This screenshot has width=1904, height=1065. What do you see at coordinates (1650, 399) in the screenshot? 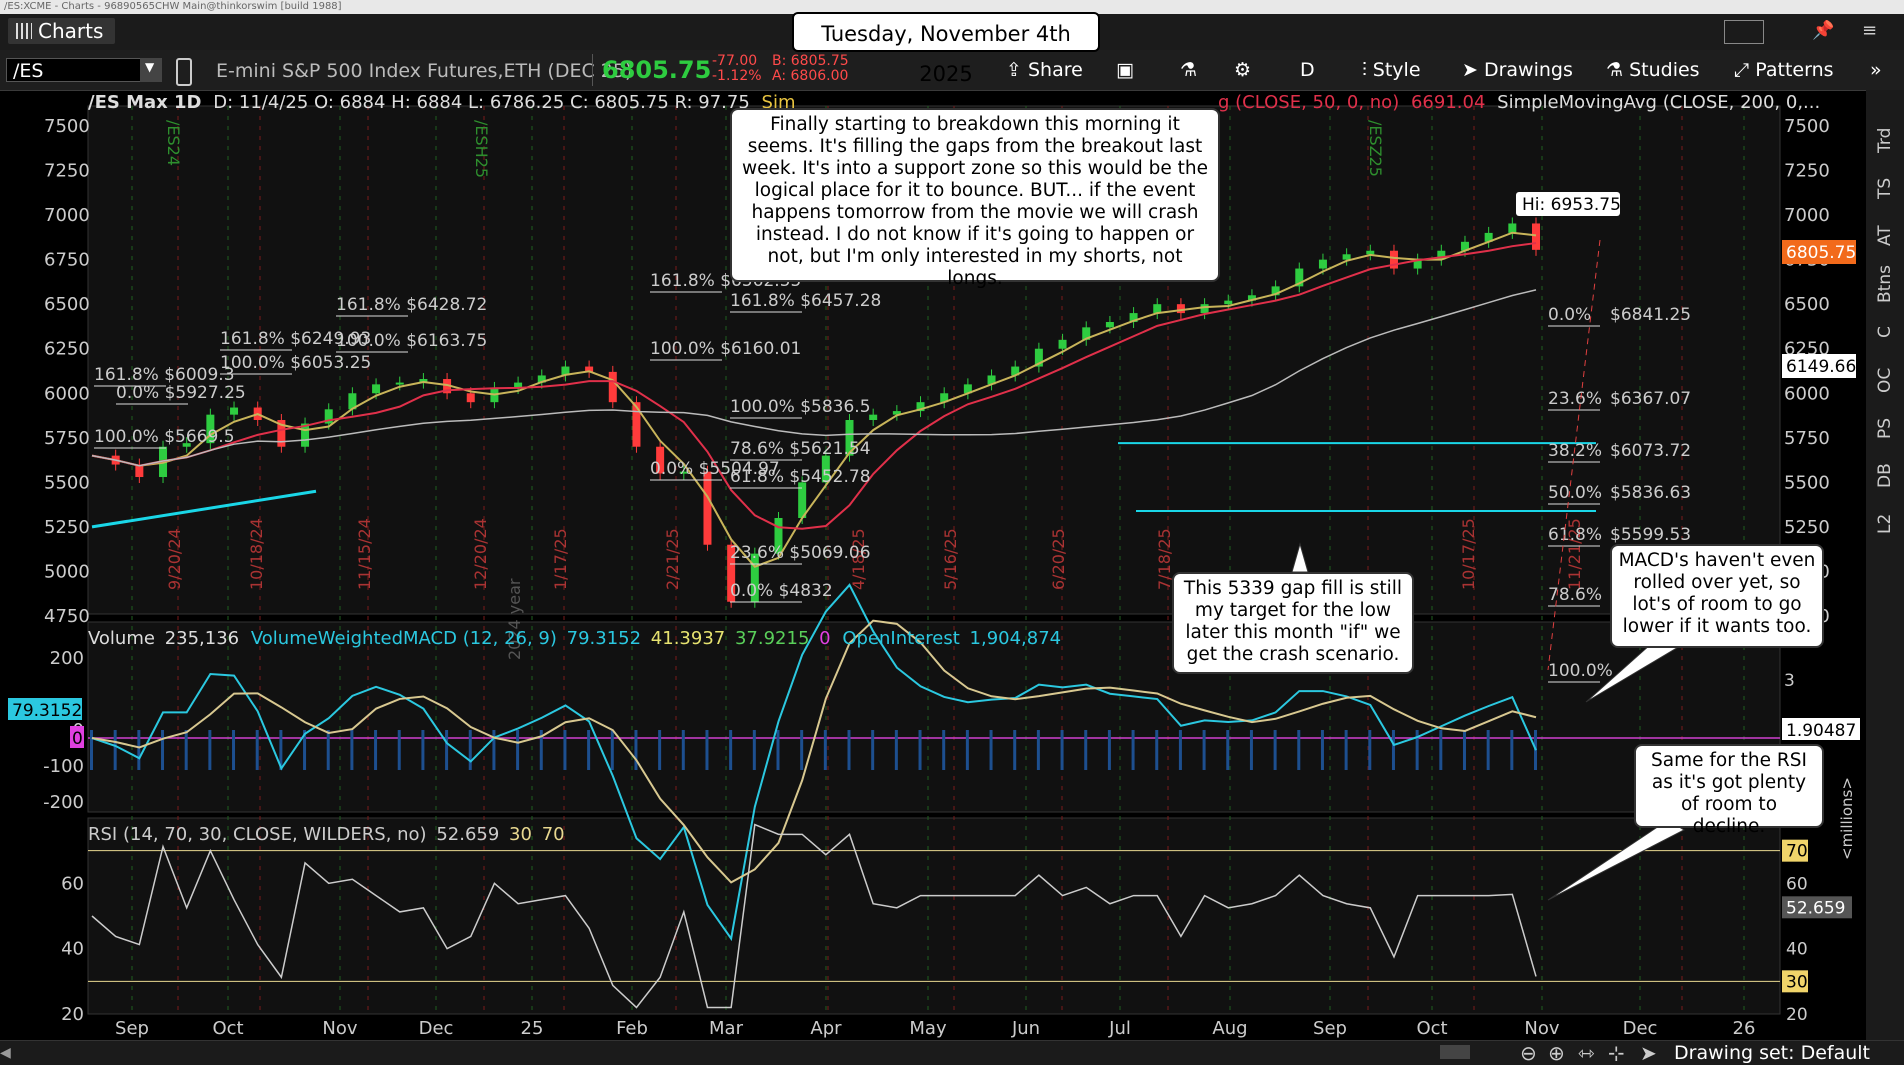
I see `fib-right-value: $6367.07` at bounding box center [1650, 399].